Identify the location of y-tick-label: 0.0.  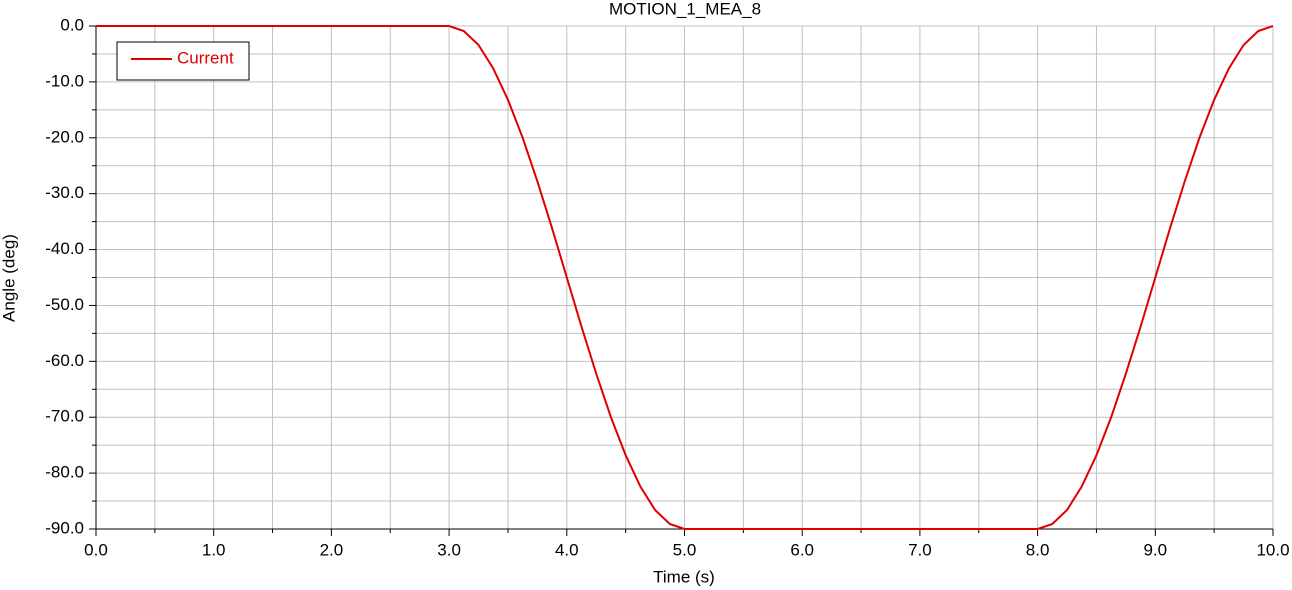
(72, 24).